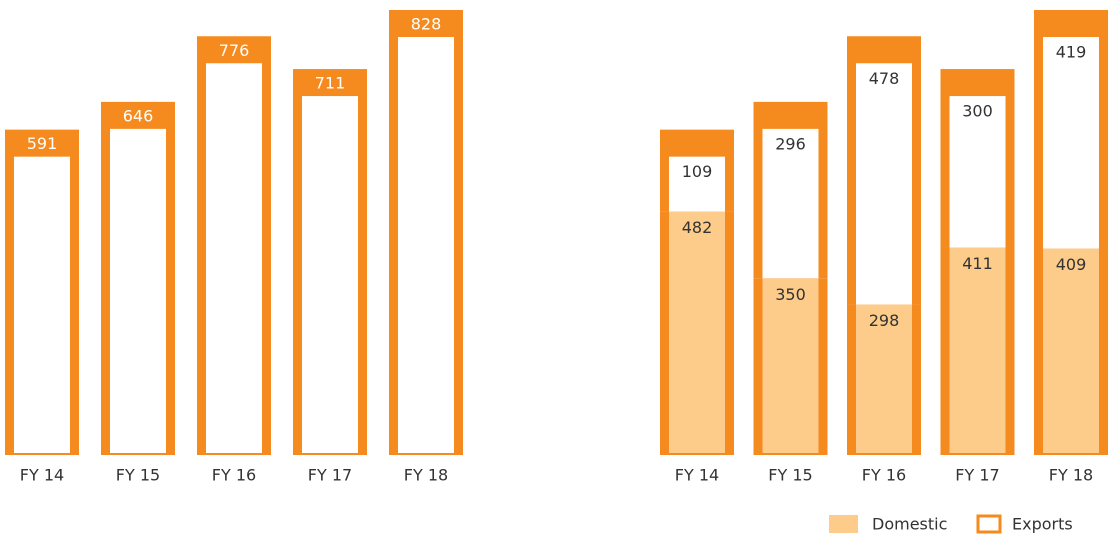 This screenshot has height=542, width=1108. What do you see at coordinates (909, 524) in the screenshot?
I see `legend-label: Domestic` at bounding box center [909, 524].